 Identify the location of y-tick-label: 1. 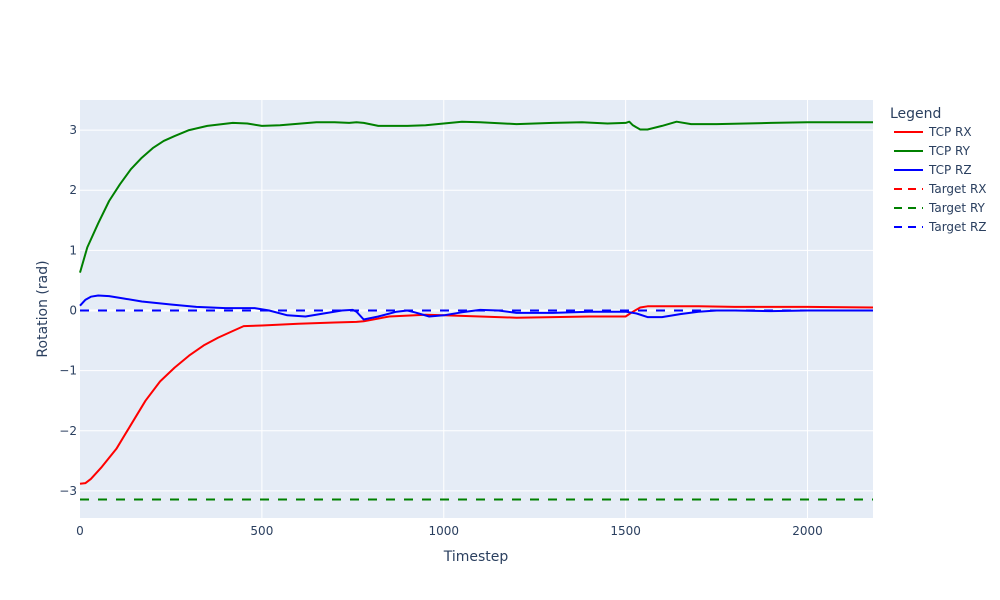
(73, 250).